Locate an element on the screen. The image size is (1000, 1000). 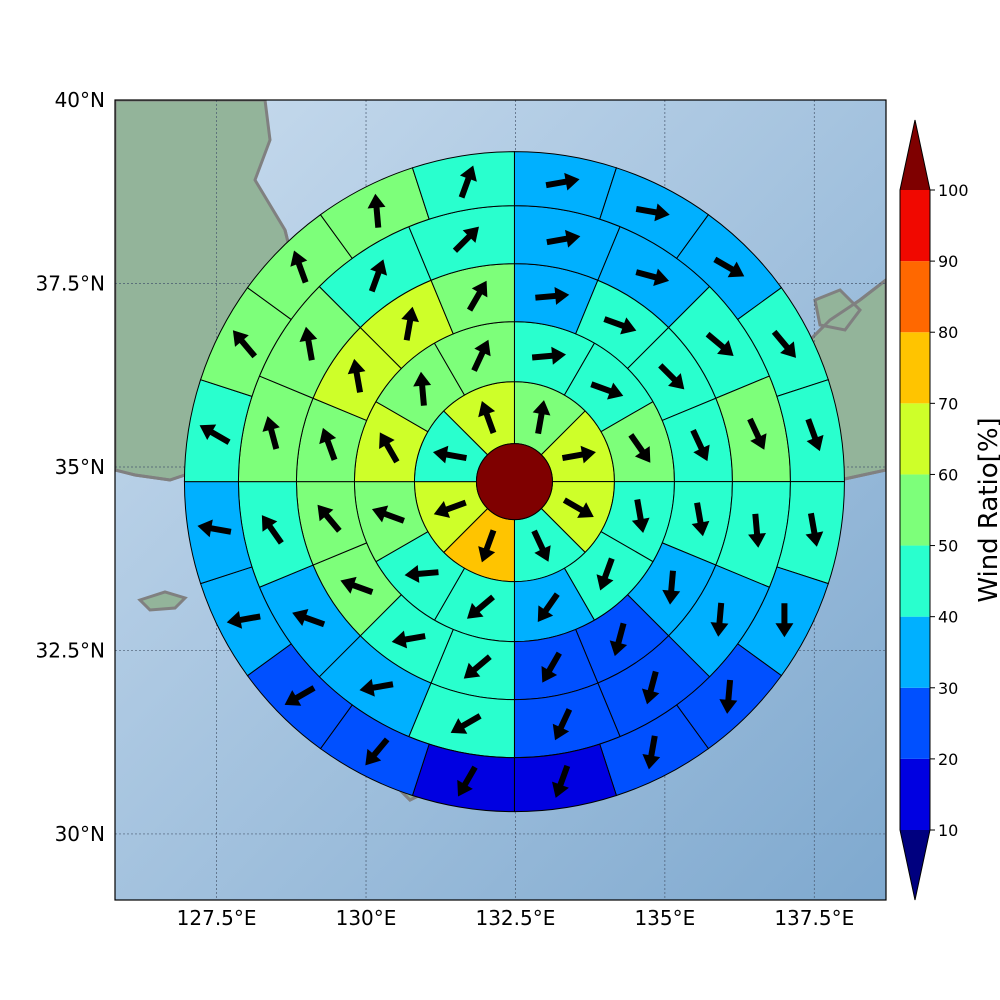
colorbar: 10 20 30 40 50 60 70 80 90 100 is located at coordinates (934, 510).